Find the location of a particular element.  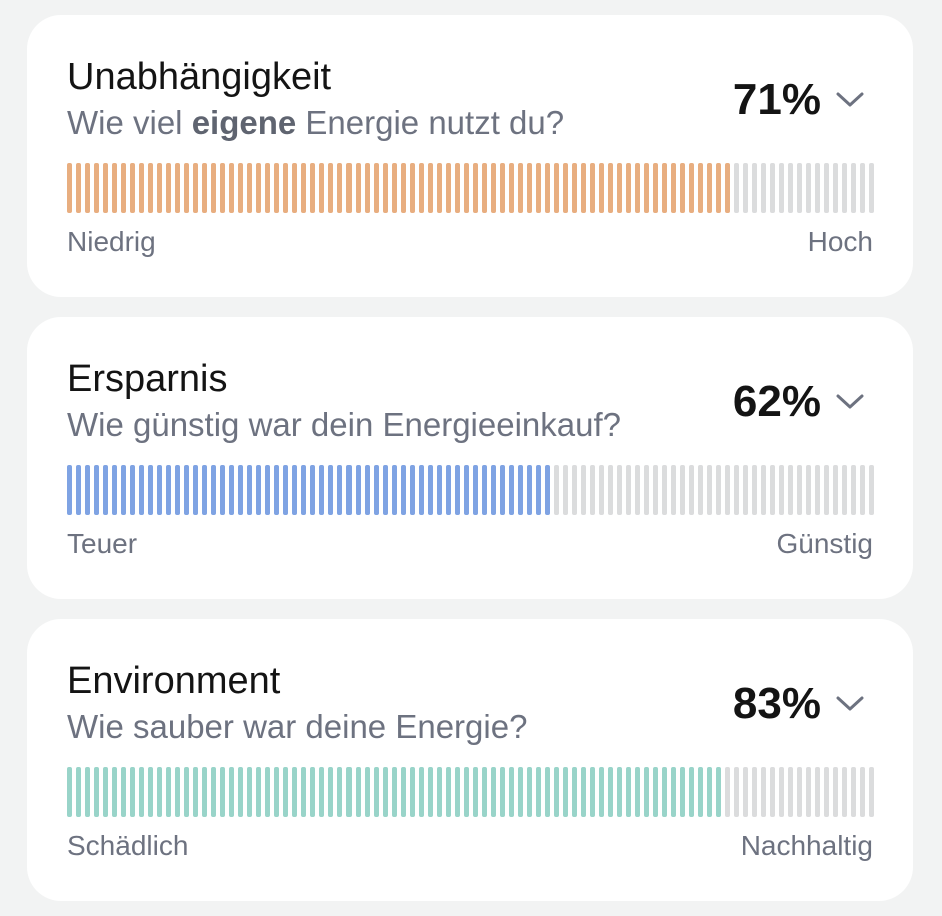

subtitle-text: Wie günstig war dein Energieeinkauf? is located at coordinates (344, 424).